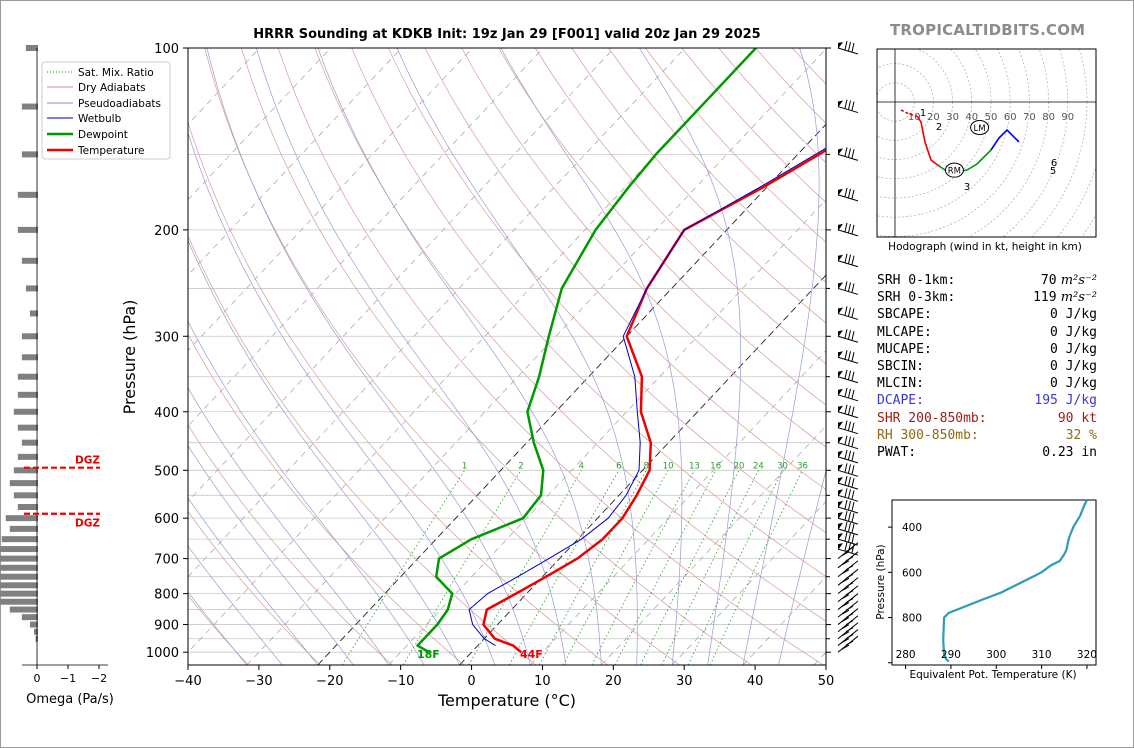 The image size is (1134, 748). What do you see at coordinates (99, 678) in the screenshot?
I see `omega-tick-label: −2` at bounding box center [99, 678].